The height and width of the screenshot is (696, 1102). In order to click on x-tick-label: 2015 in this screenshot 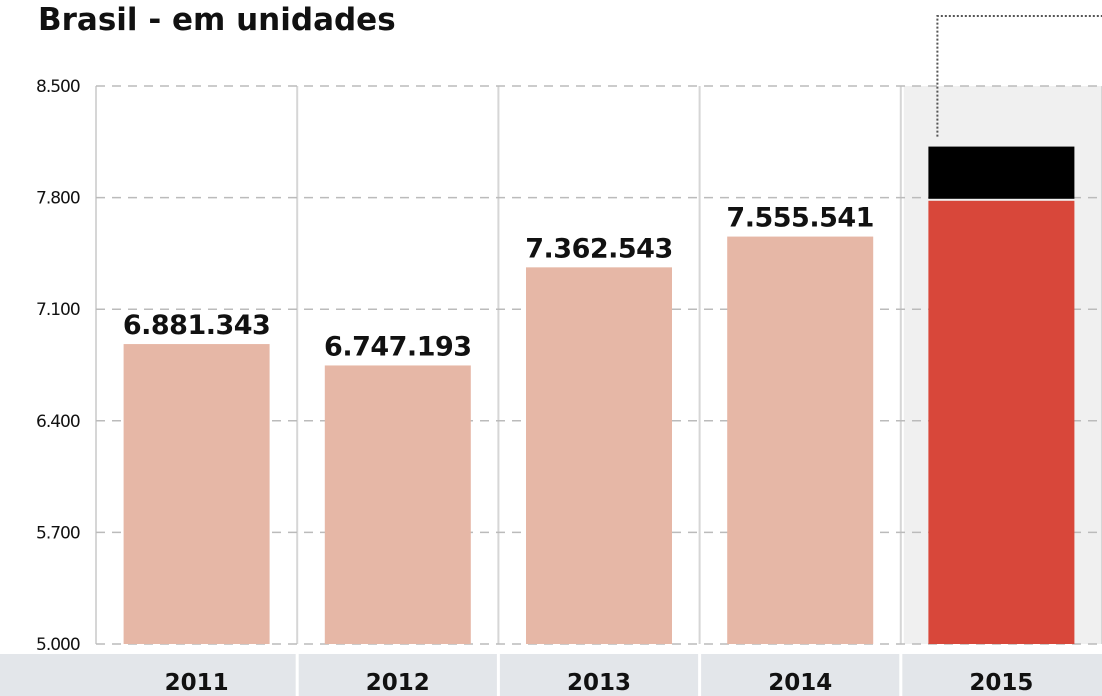, I will do `click(1001, 683)`.